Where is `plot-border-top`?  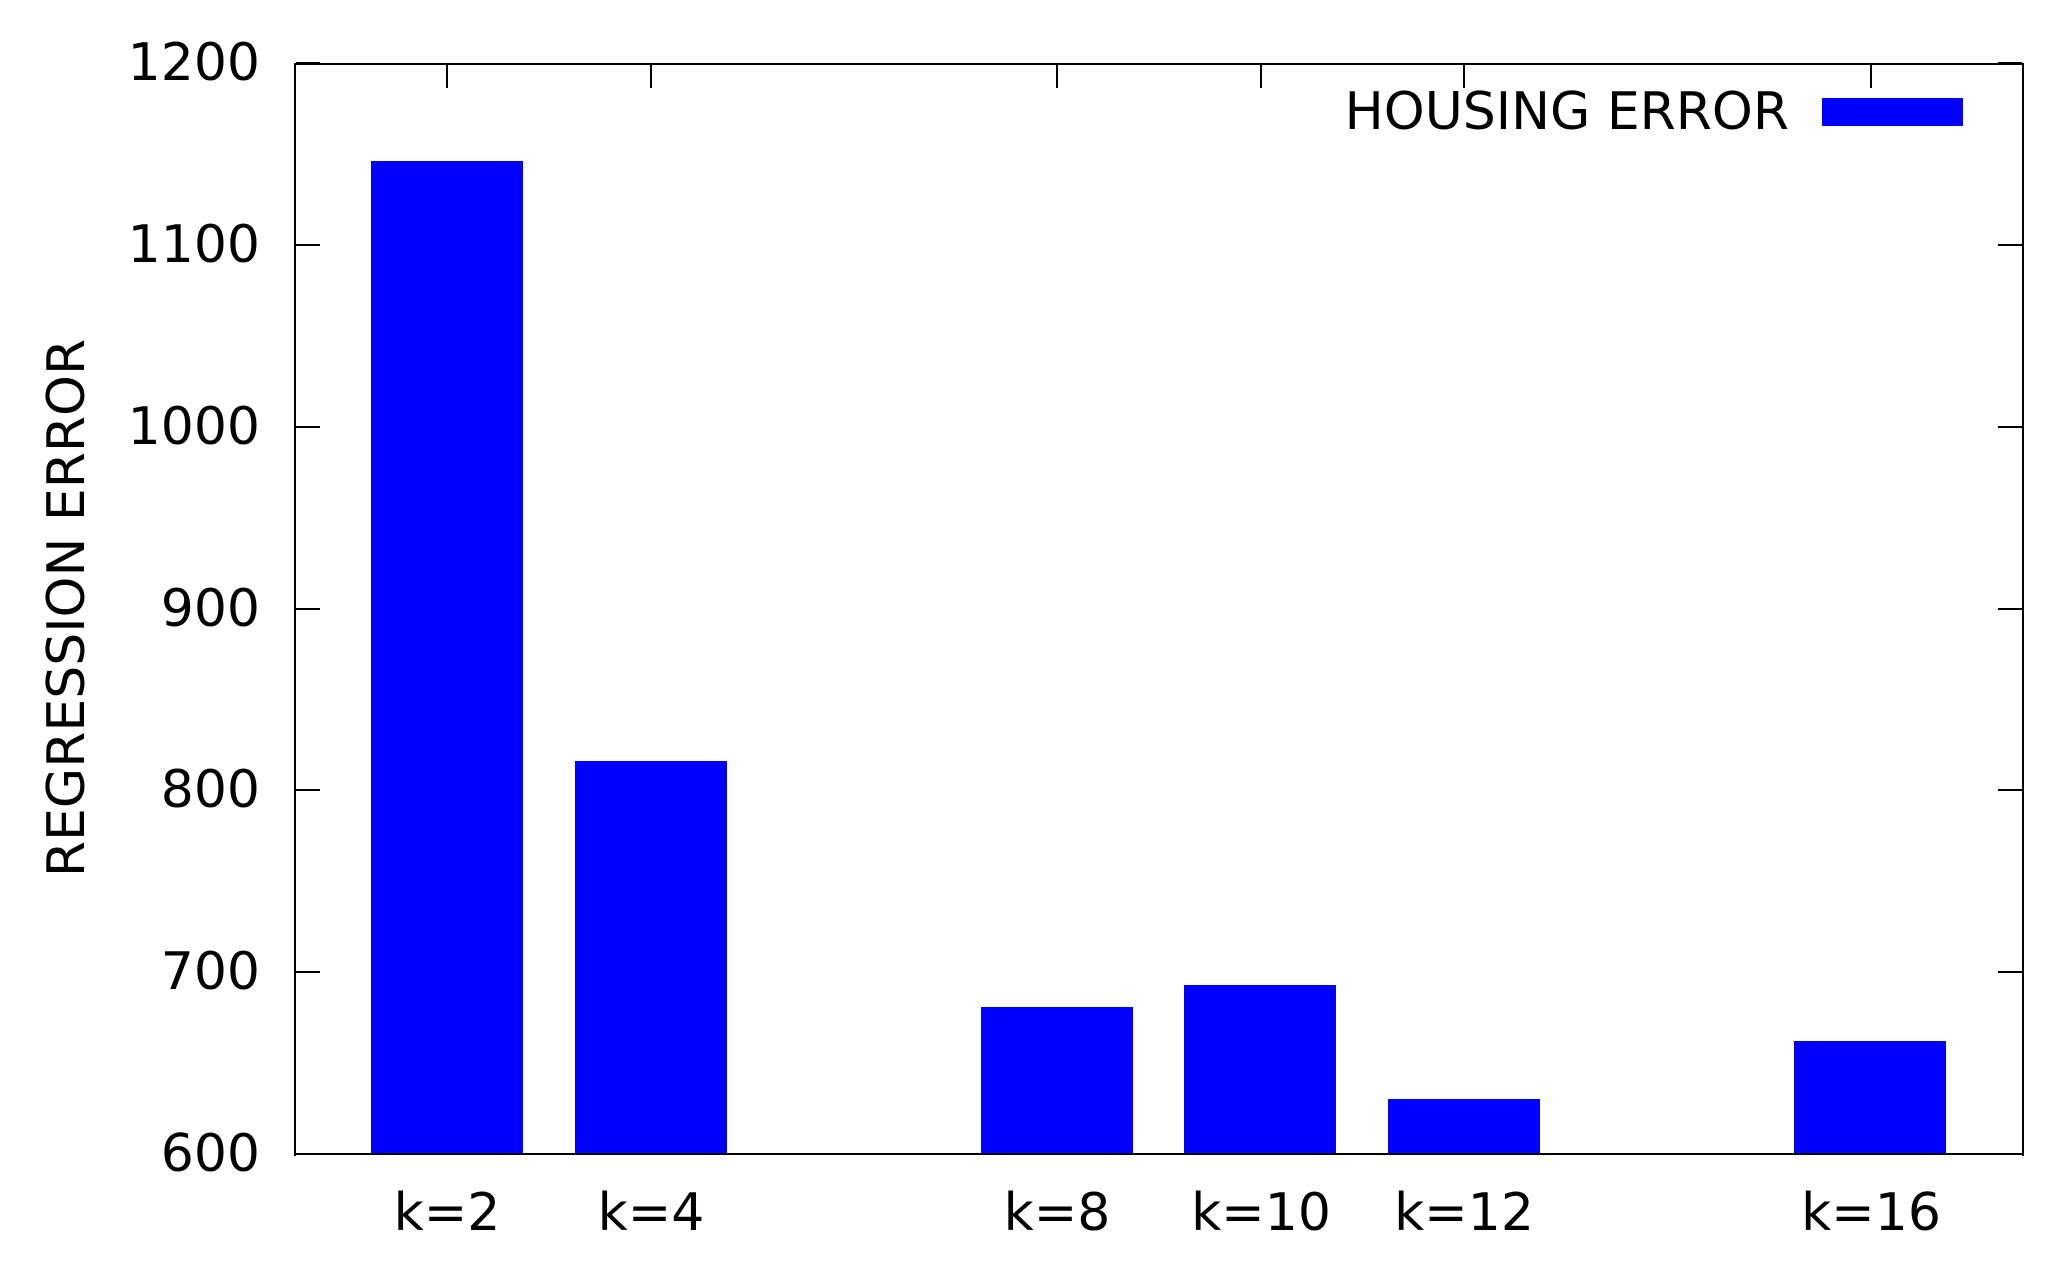
plot-border-top is located at coordinates (1159, 64).